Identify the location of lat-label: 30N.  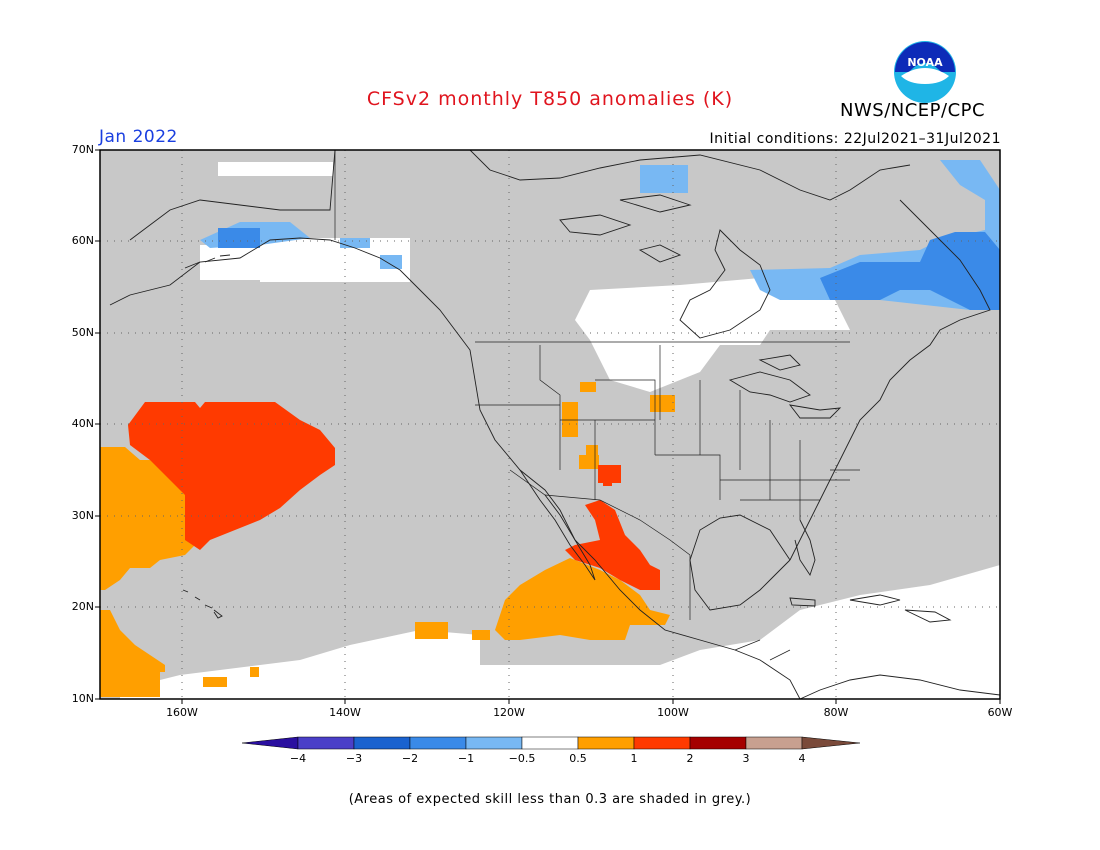
(82, 515).